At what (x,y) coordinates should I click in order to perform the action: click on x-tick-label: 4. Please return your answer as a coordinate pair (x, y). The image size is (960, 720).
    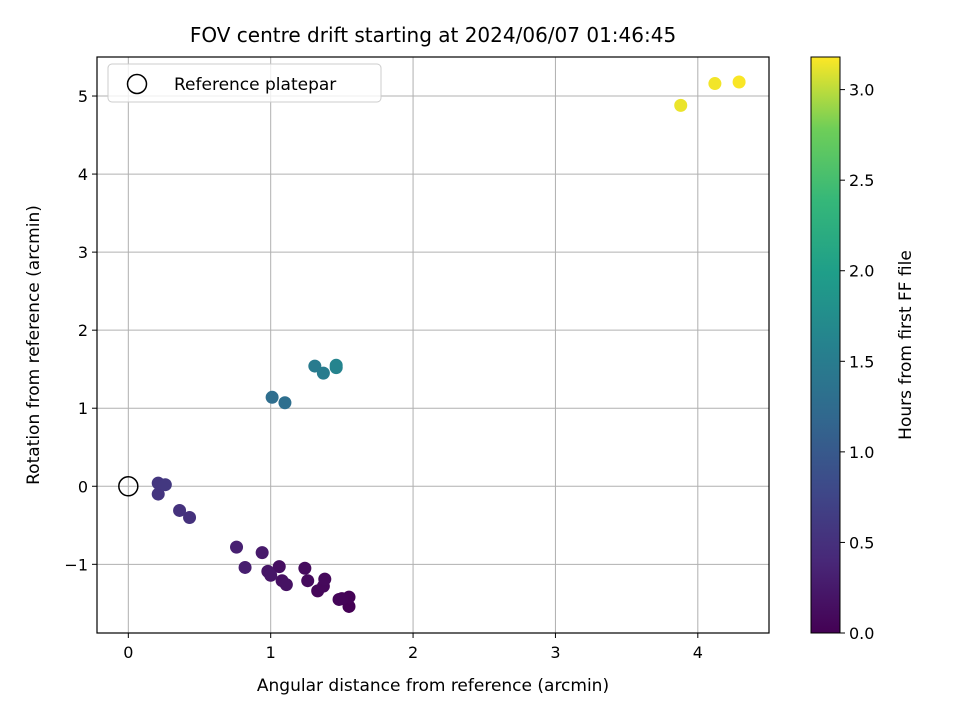
    Looking at the image, I should click on (698, 652).